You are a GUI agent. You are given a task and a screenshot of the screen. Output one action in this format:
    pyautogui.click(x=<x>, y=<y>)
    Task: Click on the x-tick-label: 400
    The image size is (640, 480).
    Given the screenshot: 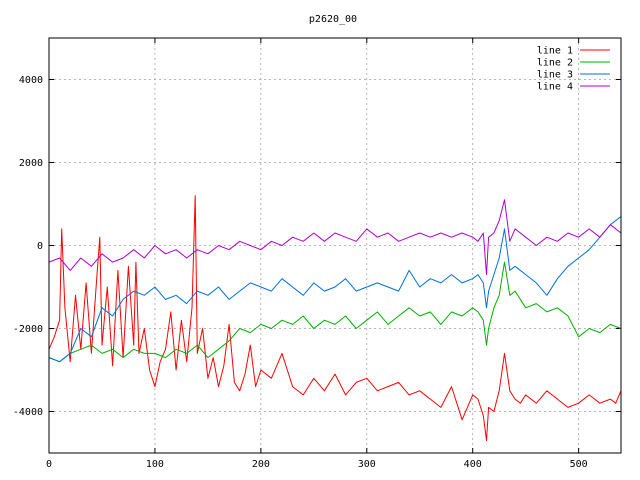 What is the action you would take?
    pyautogui.click(x=473, y=464)
    